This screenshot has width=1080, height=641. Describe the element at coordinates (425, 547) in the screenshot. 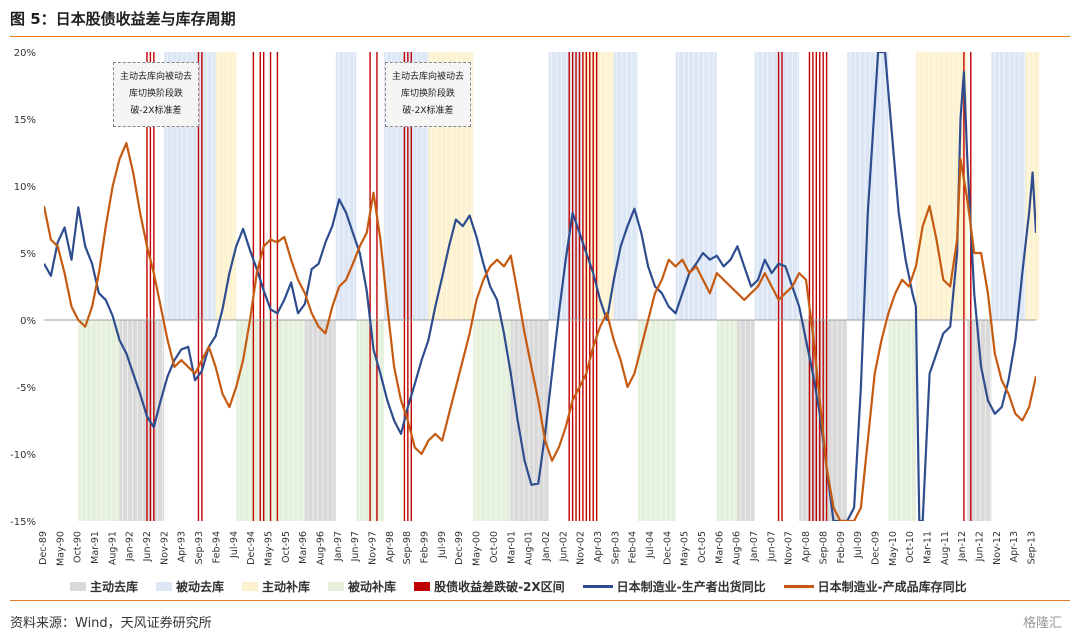

I see `x-tick-label: Feb-99` at that location.